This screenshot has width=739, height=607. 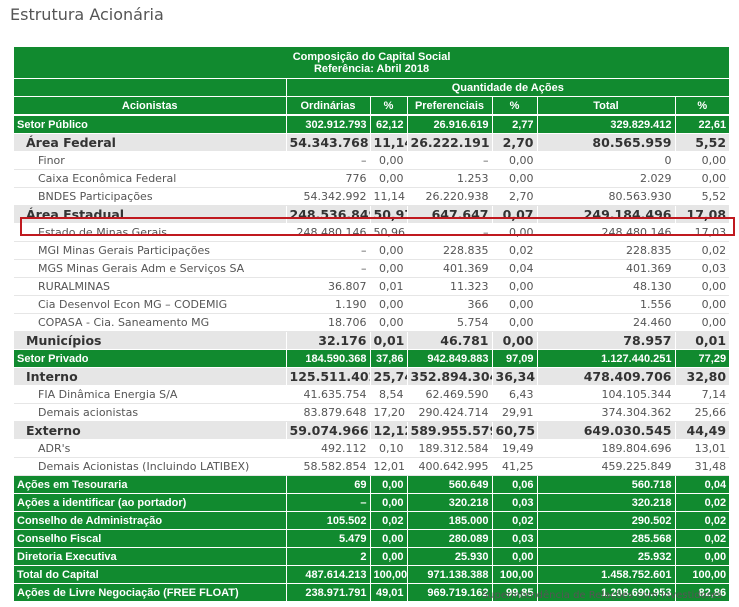 I want to click on row-label: Setor Privado, so click(x=150, y=358).